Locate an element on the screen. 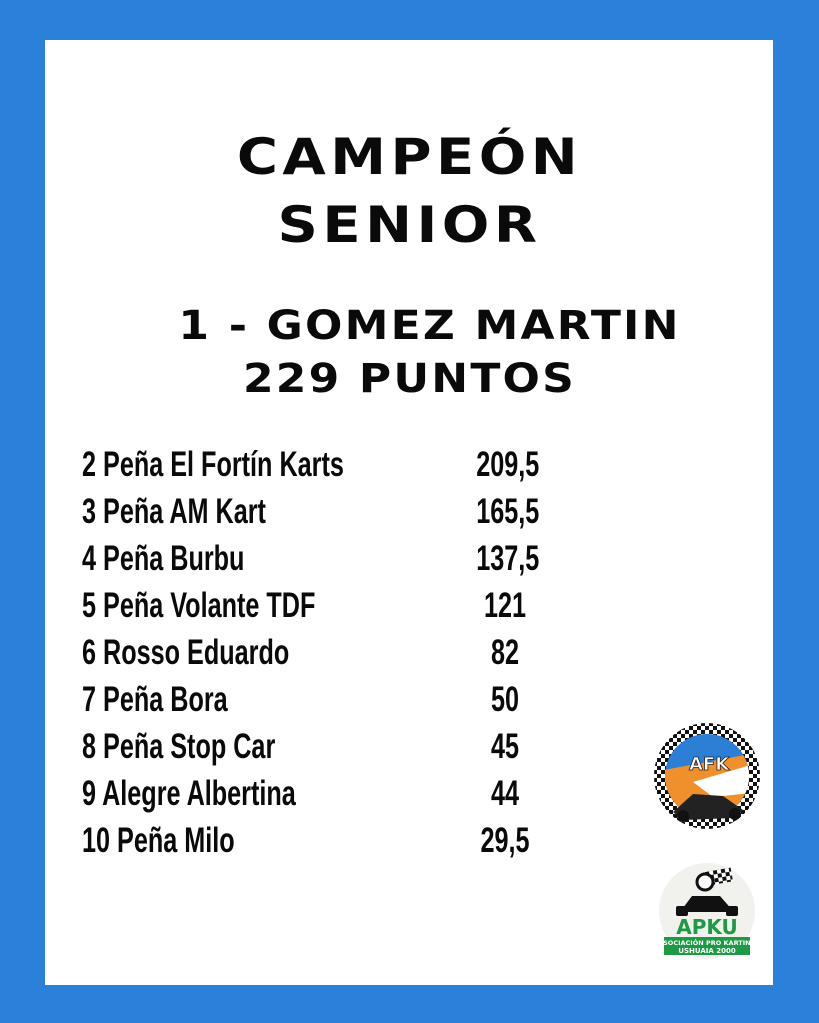 The image size is (819, 1023). standing-name: 9 Alegre Albertina is located at coordinates (189, 793).